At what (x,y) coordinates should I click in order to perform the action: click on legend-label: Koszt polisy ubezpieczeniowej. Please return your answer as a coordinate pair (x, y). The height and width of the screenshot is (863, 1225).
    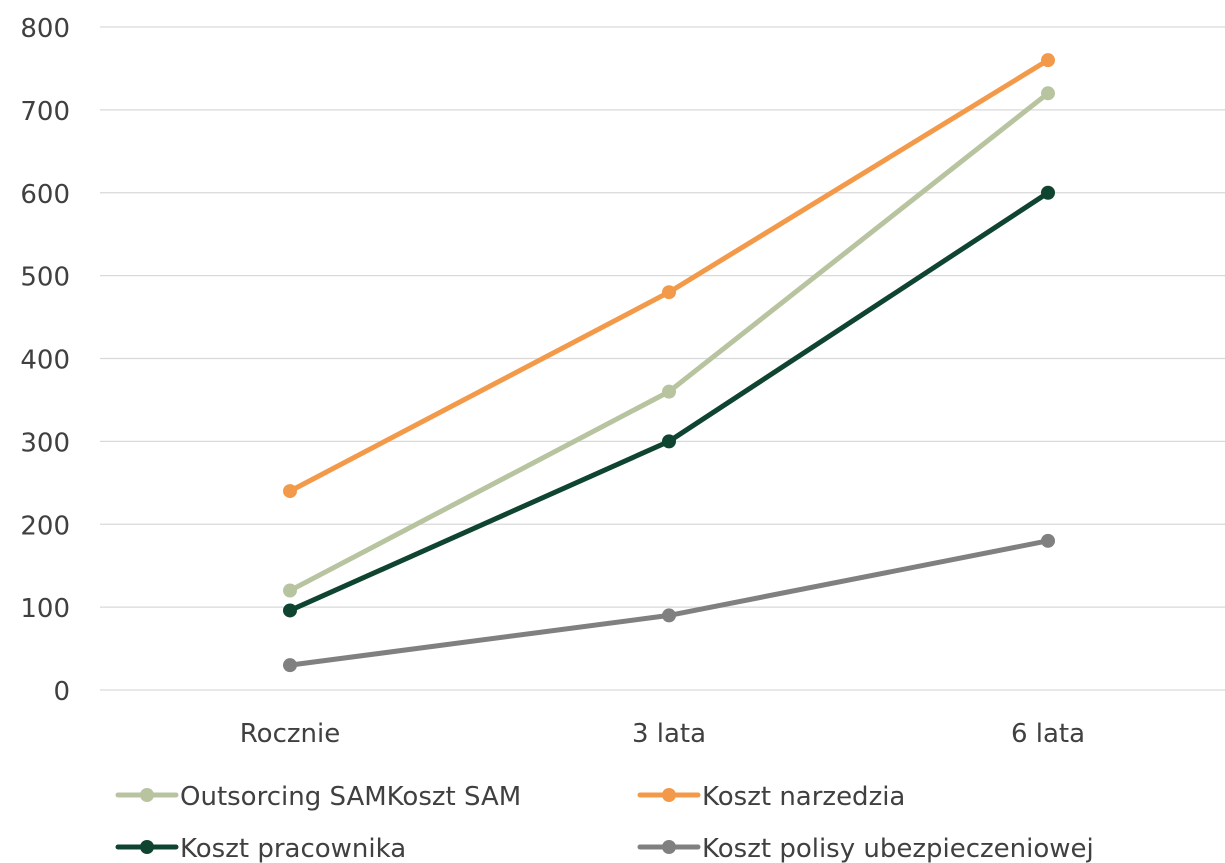
    Looking at the image, I should click on (898, 848).